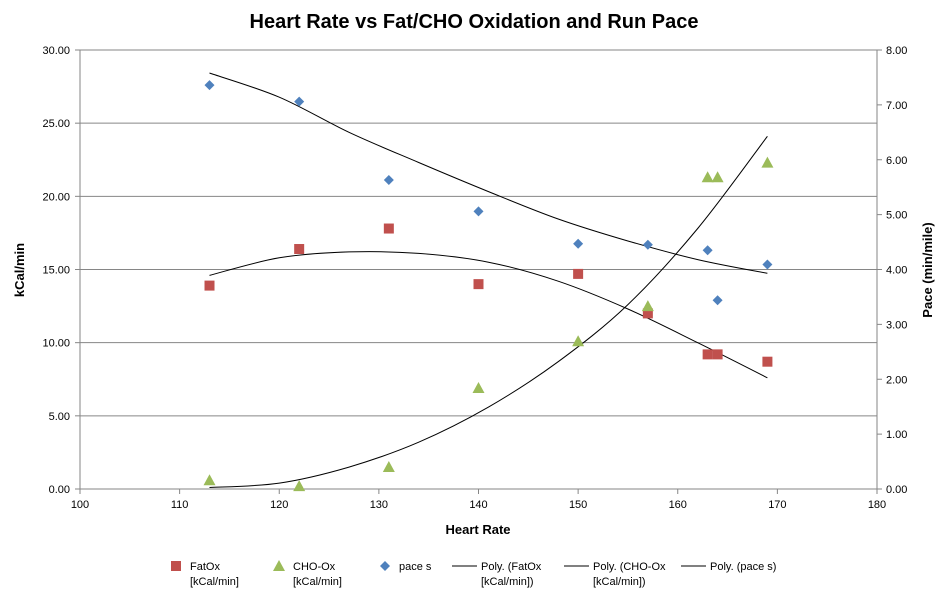 This screenshot has width=942, height=595. What do you see at coordinates (59, 417) in the screenshot?
I see `y-tick-label: 5.00` at bounding box center [59, 417].